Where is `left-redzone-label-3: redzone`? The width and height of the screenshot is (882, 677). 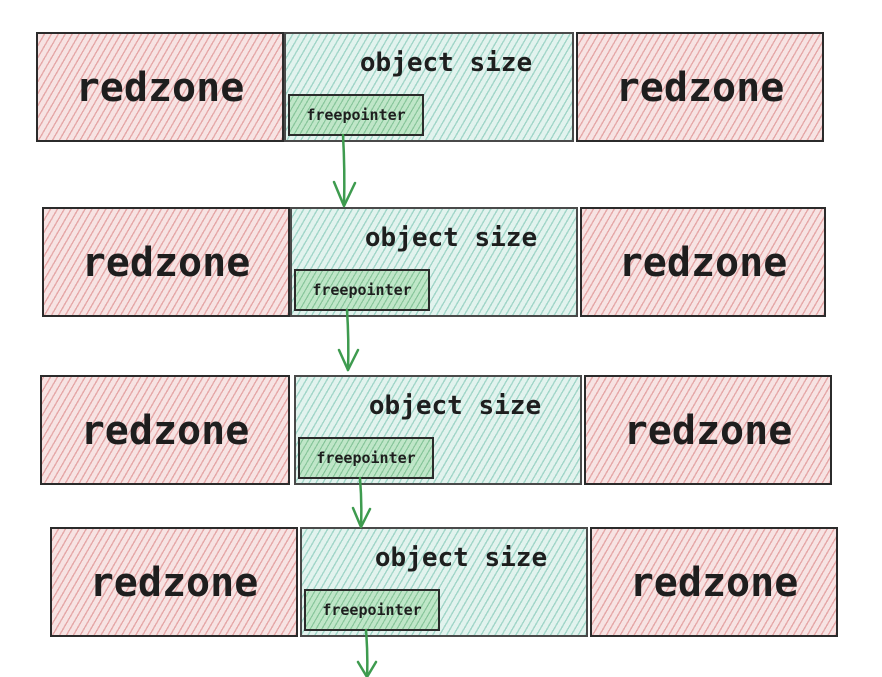 left-redzone-label-3: redzone is located at coordinates (165, 431).